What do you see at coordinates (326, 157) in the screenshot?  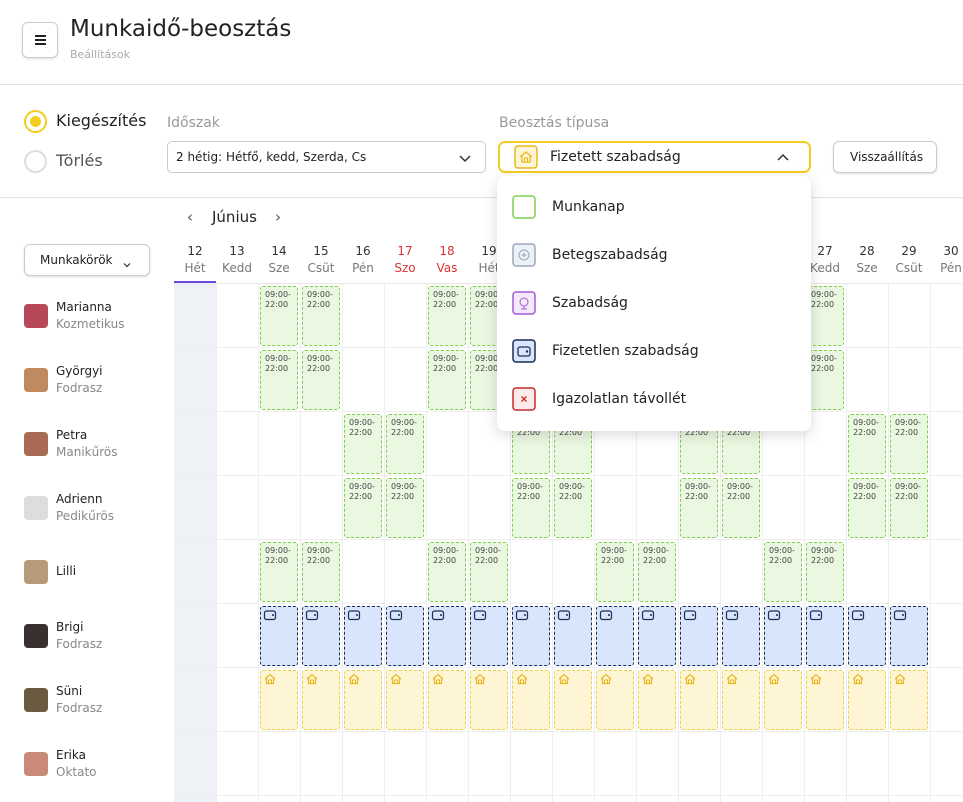 I see `period-select: 2 hétig: Hétfő, kedd, Szerda, Cs` at bounding box center [326, 157].